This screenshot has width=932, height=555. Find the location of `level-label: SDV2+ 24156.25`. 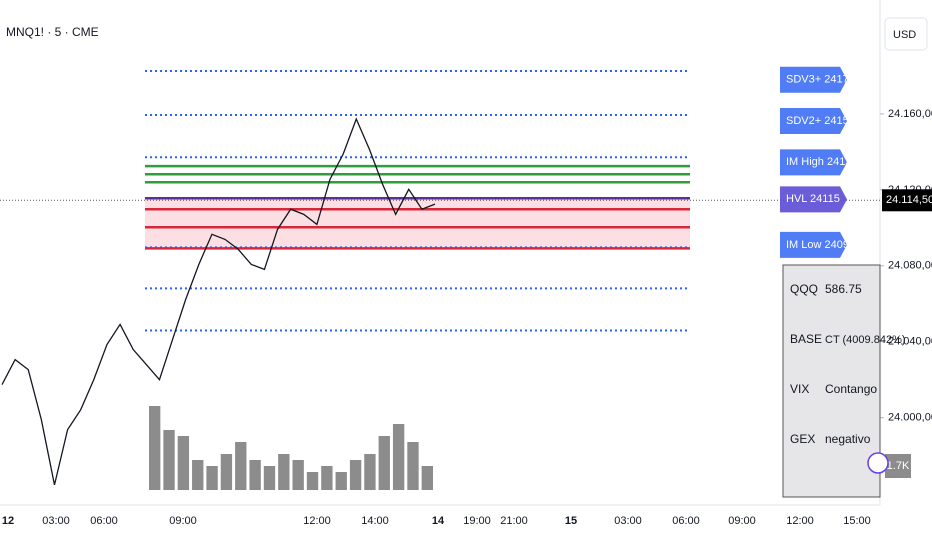

level-label: SDV2+ 24156.25 is located at coordinates (828, 121).